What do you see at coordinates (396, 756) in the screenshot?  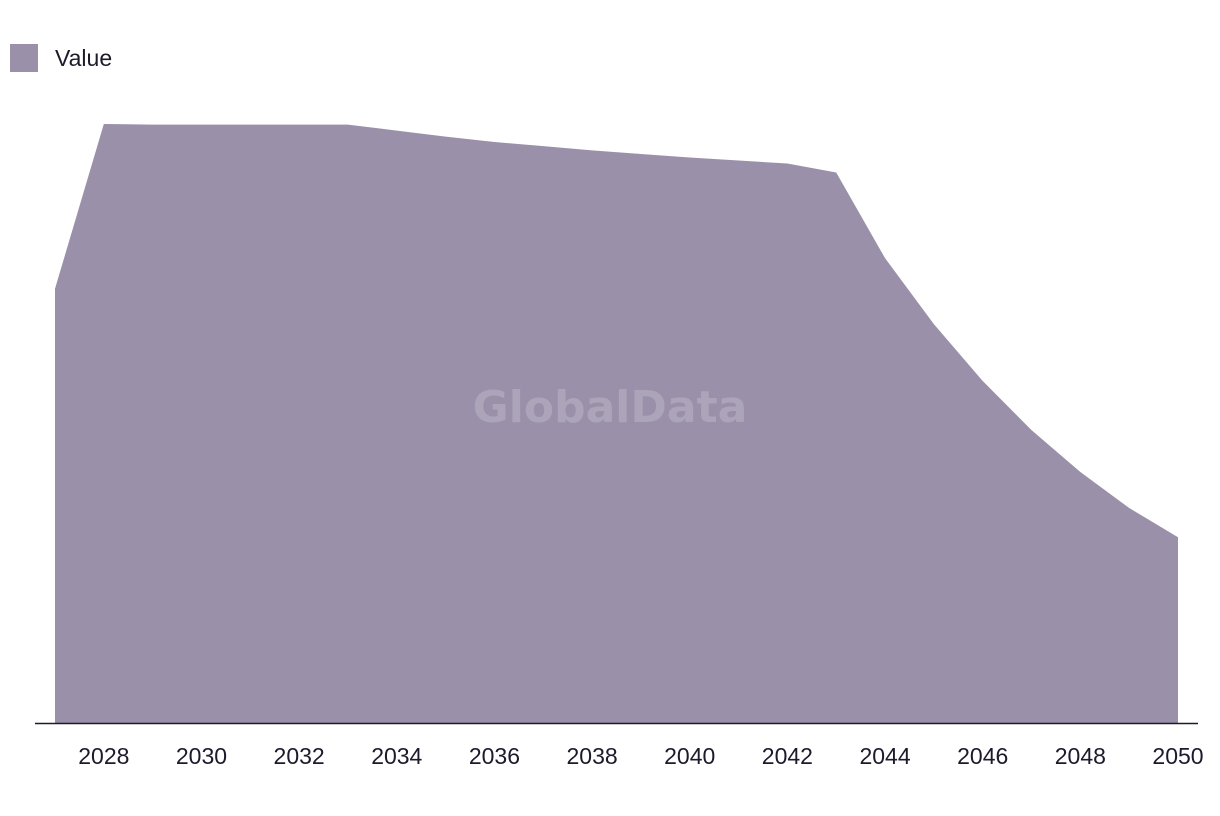 I see `x-tick-label: 2034` at bounding box center [396, 756].